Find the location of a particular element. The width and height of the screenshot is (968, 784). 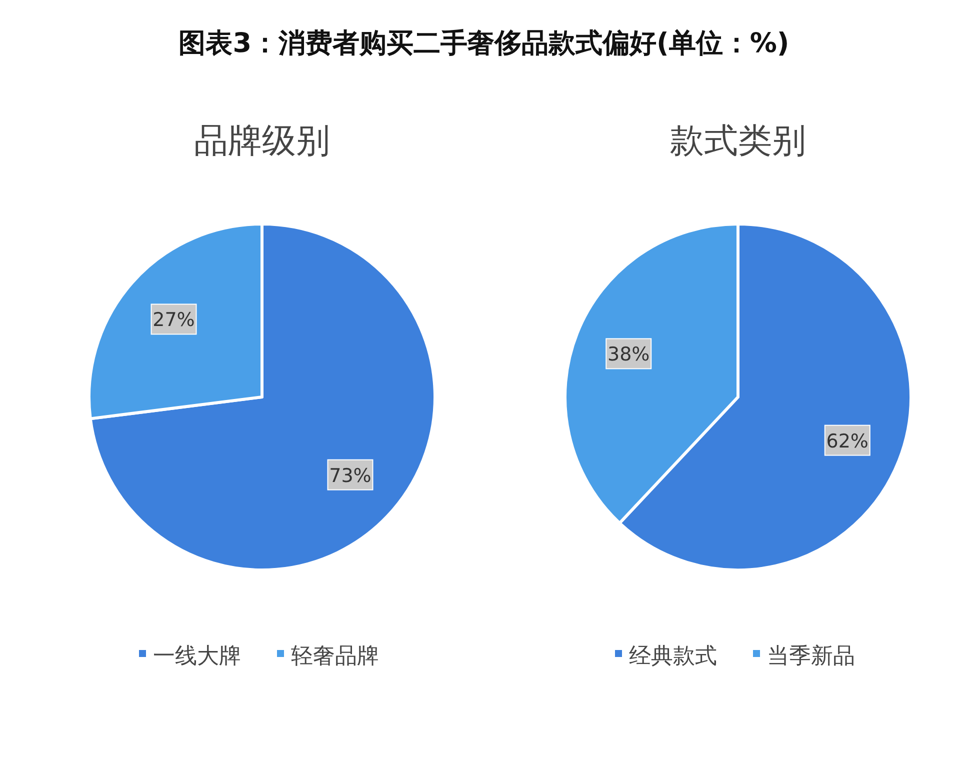

data-label: 73% is located at coordinates (350, 475).